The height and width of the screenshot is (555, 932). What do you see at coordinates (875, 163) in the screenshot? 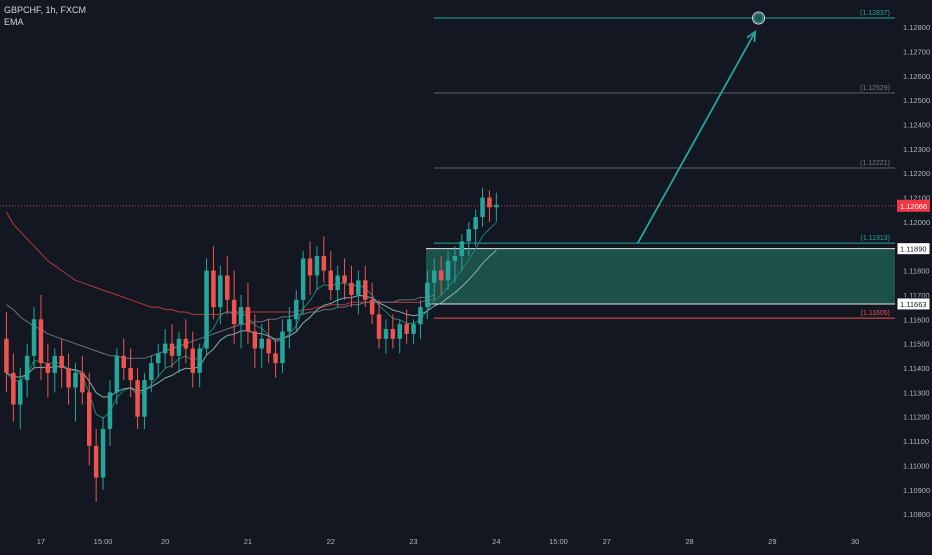
I see `level-label-2: (1.12221)` at bounding box center [875, 163].